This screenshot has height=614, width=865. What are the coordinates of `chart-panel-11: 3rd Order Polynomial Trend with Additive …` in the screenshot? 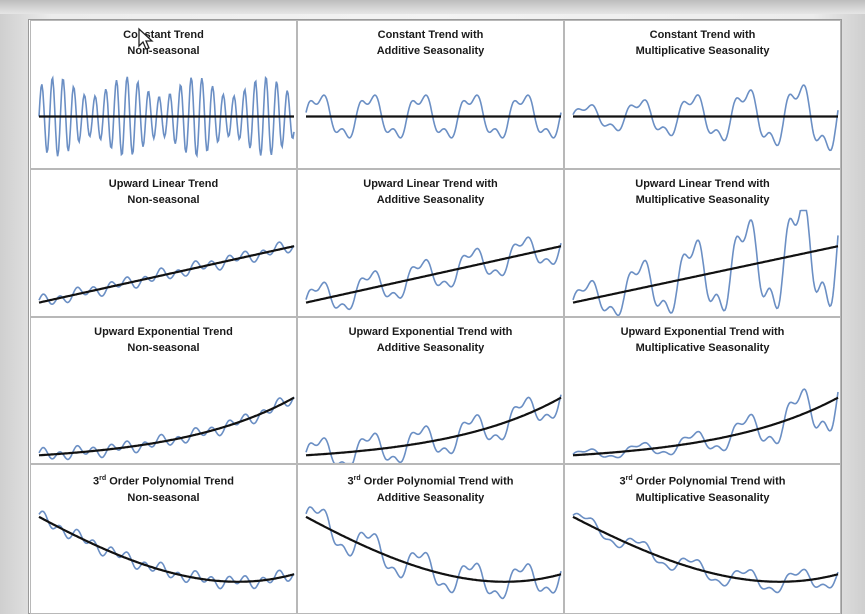 It's located at (430, 539).